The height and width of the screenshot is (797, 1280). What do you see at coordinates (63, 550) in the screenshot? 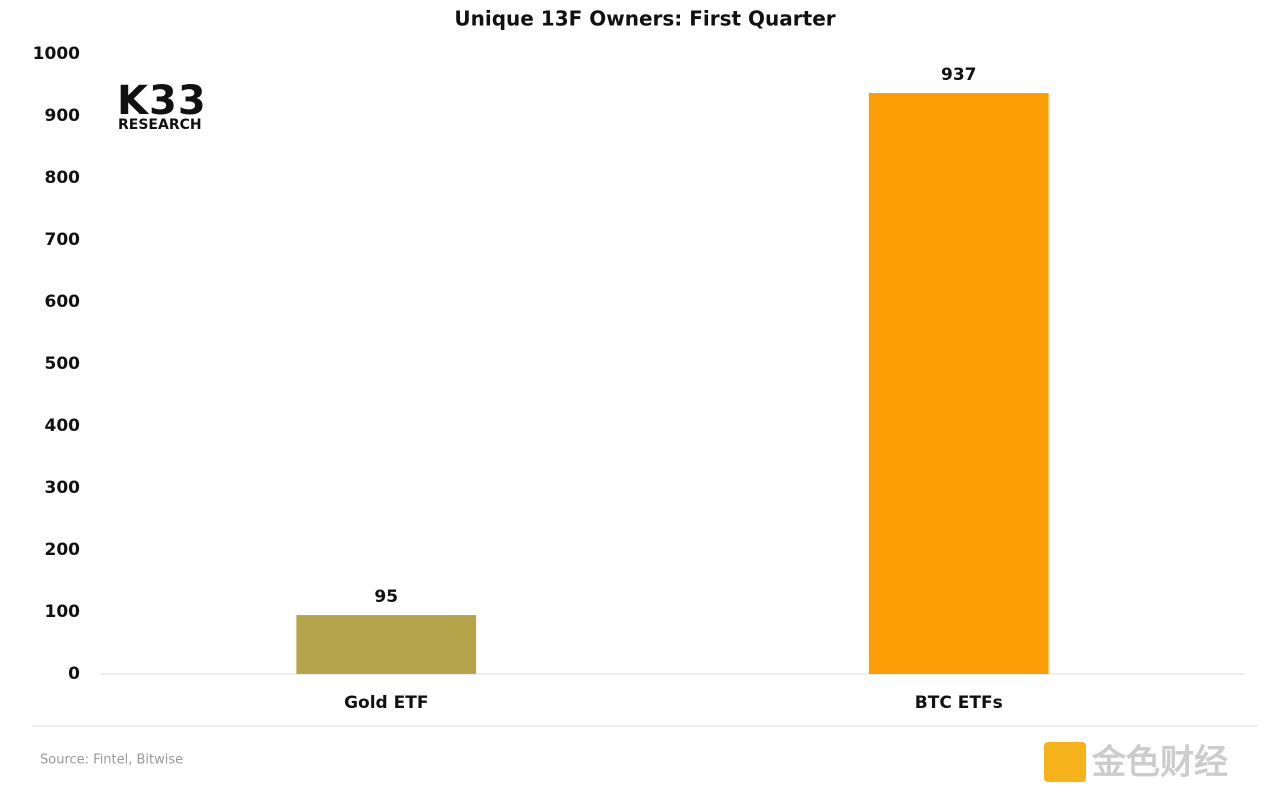
I see `y-tick-label: 200` at bounding box center [63, 550].